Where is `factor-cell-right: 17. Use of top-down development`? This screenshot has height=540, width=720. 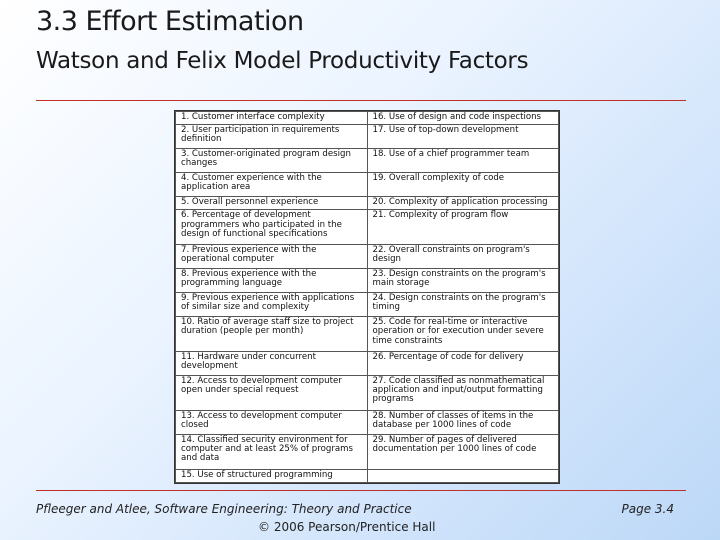 factor-cell-right: 17. Use of top-down development is located at coordinates (462, 137).